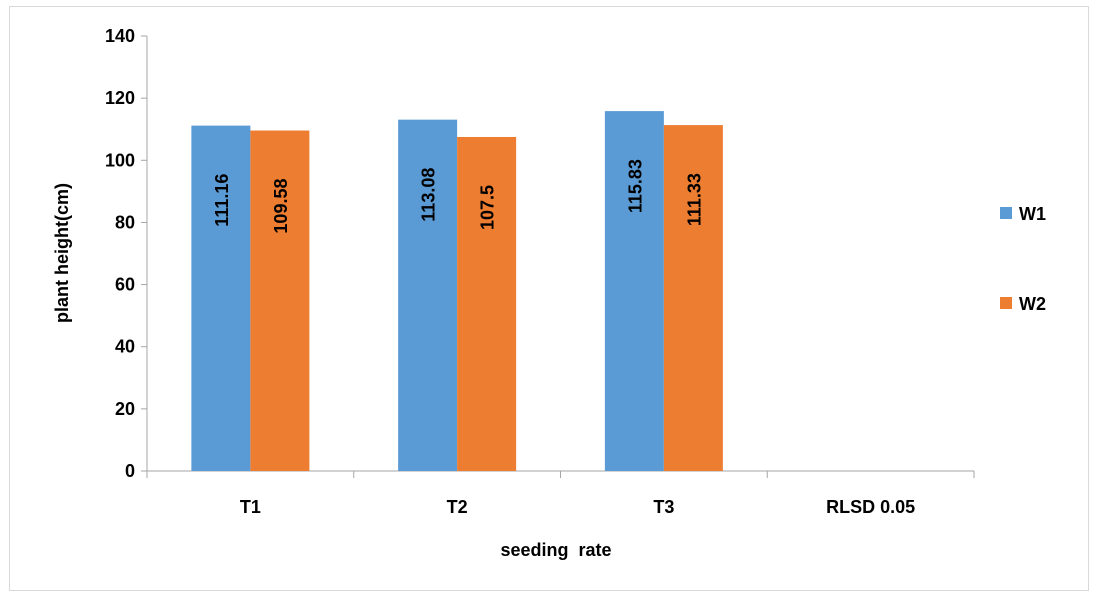 This screenshot has width=1096, height=597. Describe the element at coordinates (125, 222) in the screenshot. I see `y-tick-label: 80` at that location.